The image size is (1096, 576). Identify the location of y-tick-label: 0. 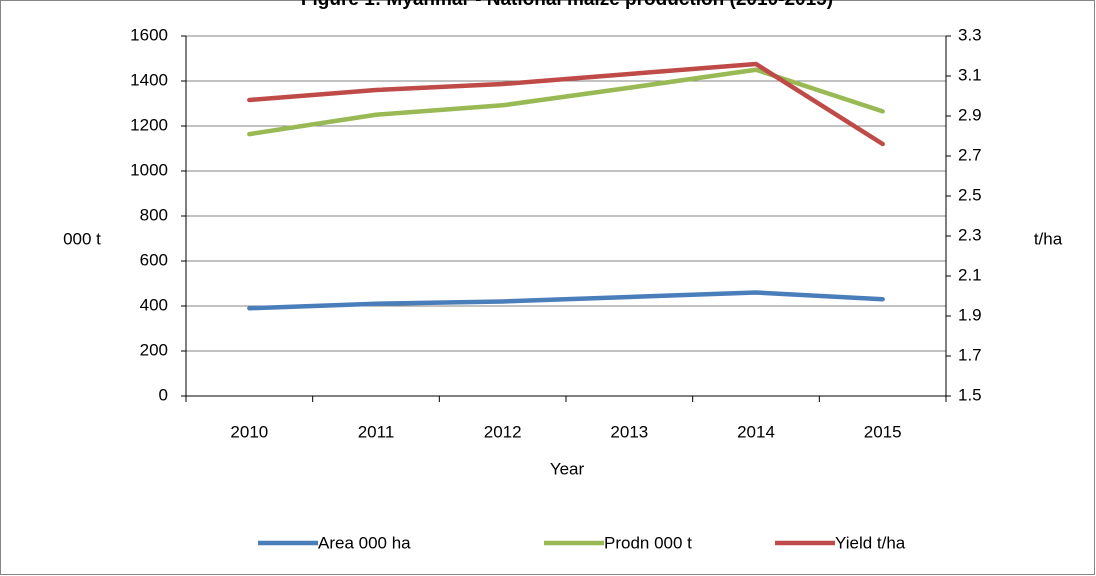
(163, 394).